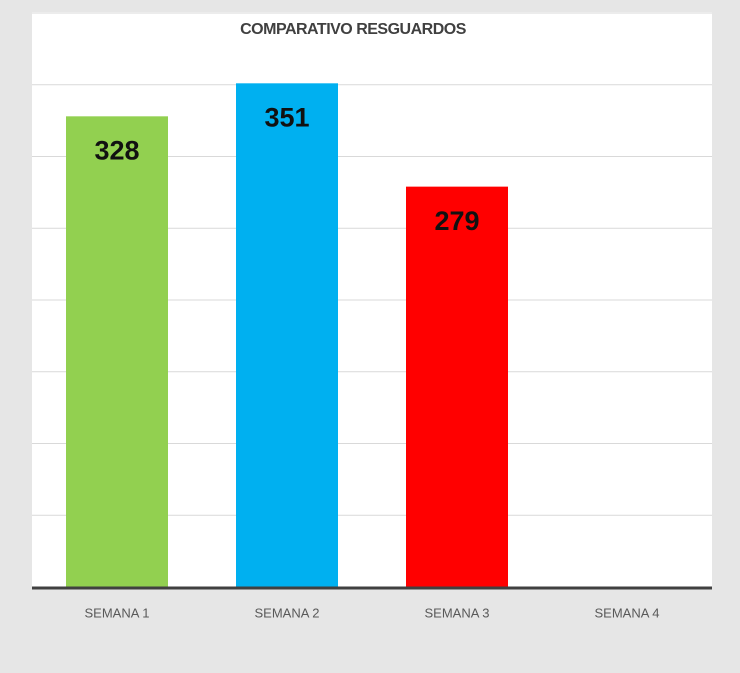 This screenshot has width=740, height=673. What do you see at coordinates (353, 29) in the screenshot?
I see `chart-title: COMPARATIVO RESGUARDOS` at bounding box center [353, 29].